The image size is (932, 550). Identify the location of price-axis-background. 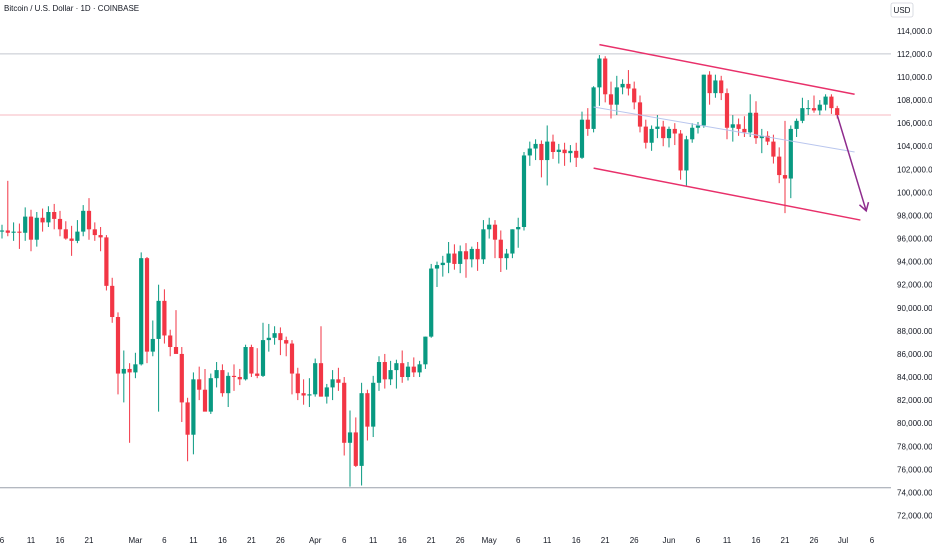
(911, 275).